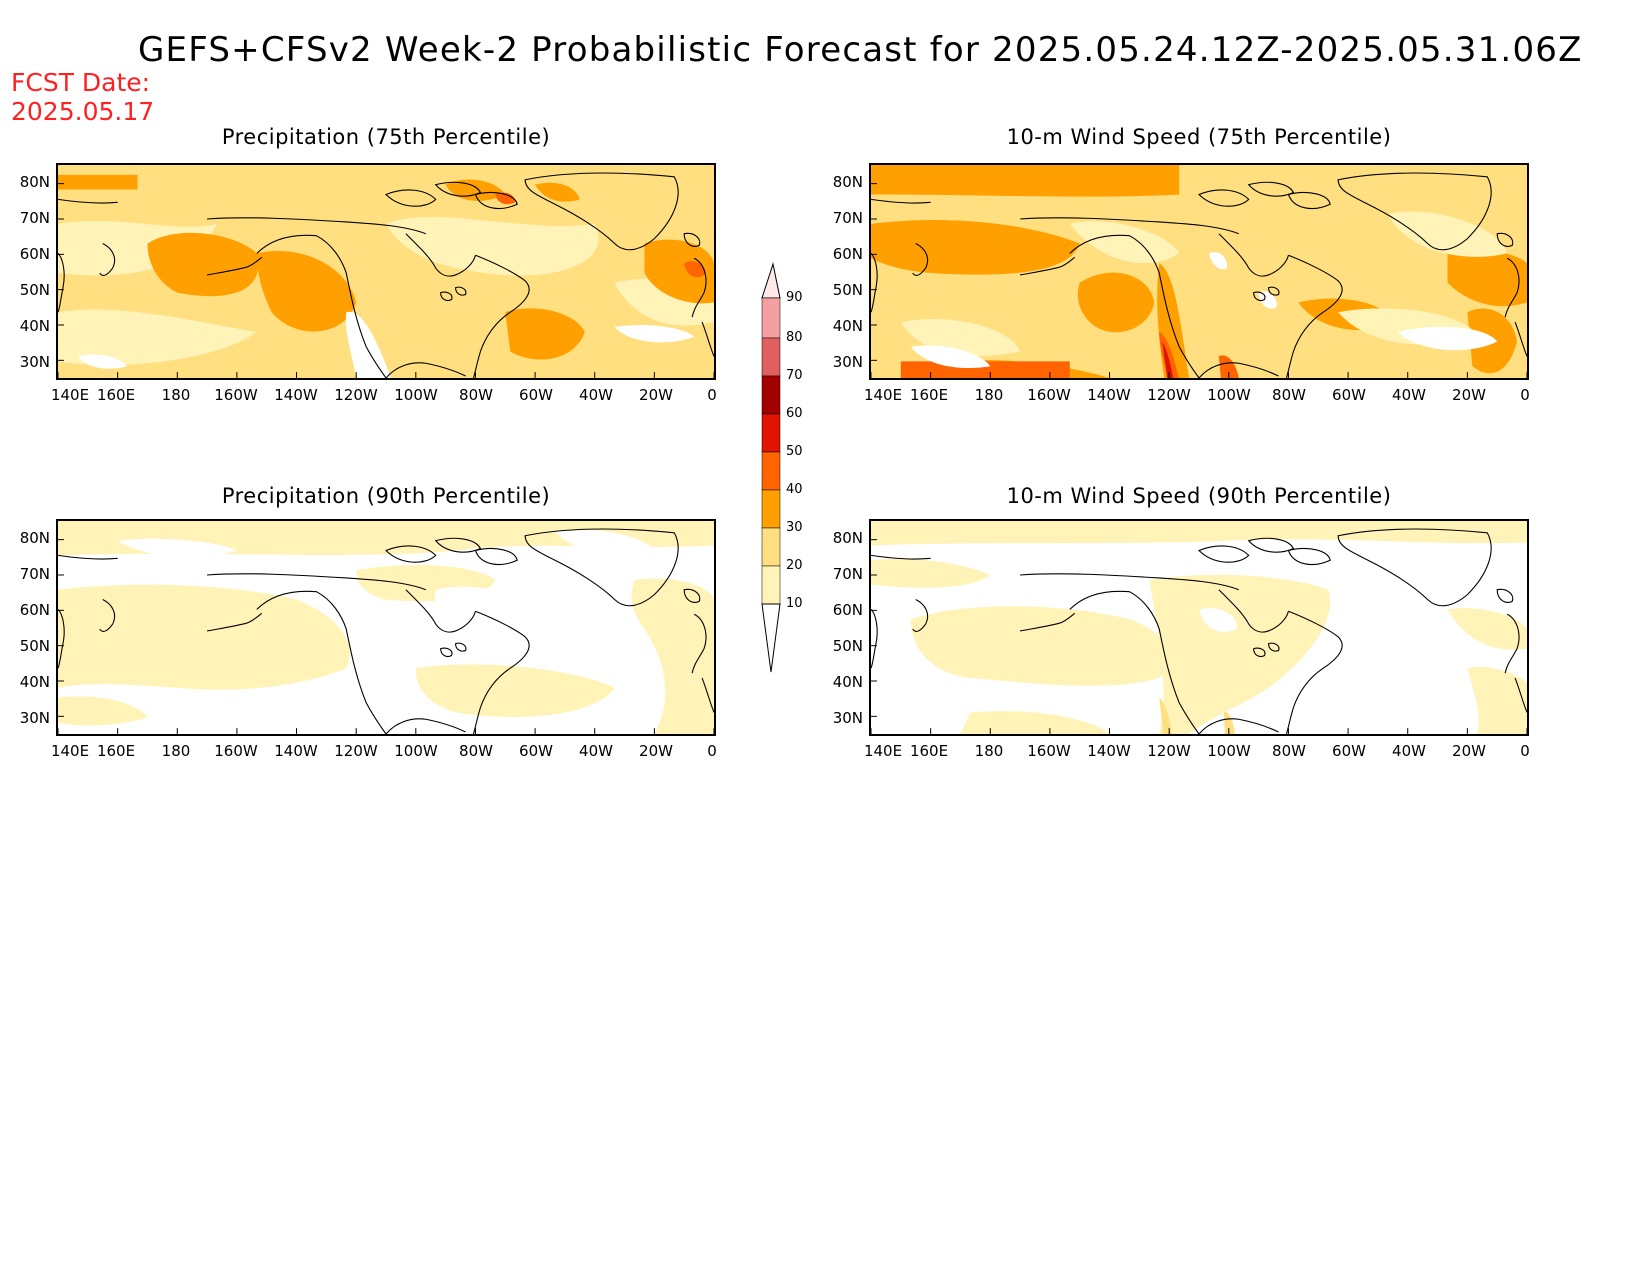  What do you see at coordinates (82, 97) in the screenshot?
I see `forecast-date-block: FCST Date: 2025.05.17` at bounding box center [82, 97].